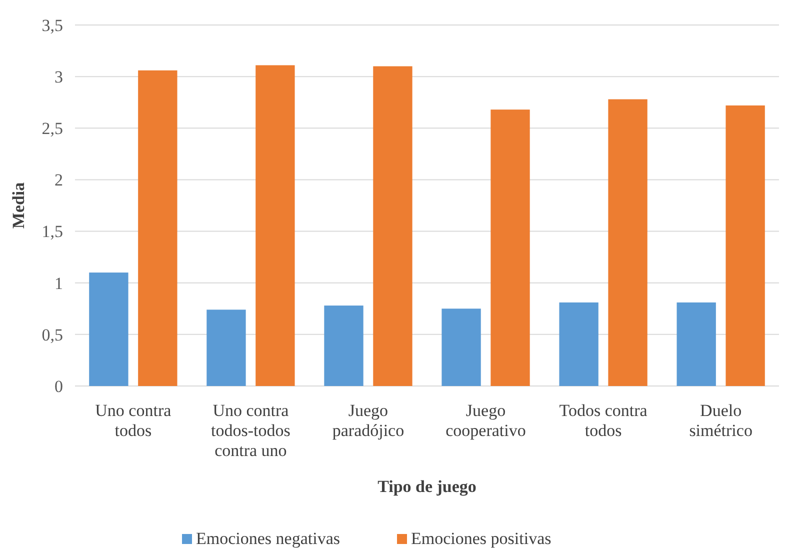 Image resolution: width=794 pixels, height=552 pixels. What do you see at coordinates (58, 77) in the screenshot?
I see `y-tick-label: 3` at bounding box center [58, 77].